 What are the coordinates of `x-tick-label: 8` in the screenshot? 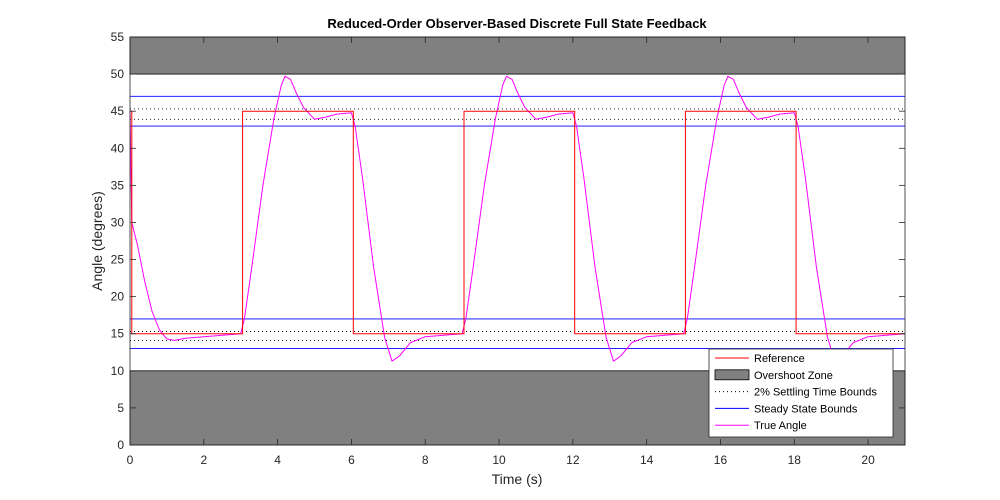 It's located at (425, 460).